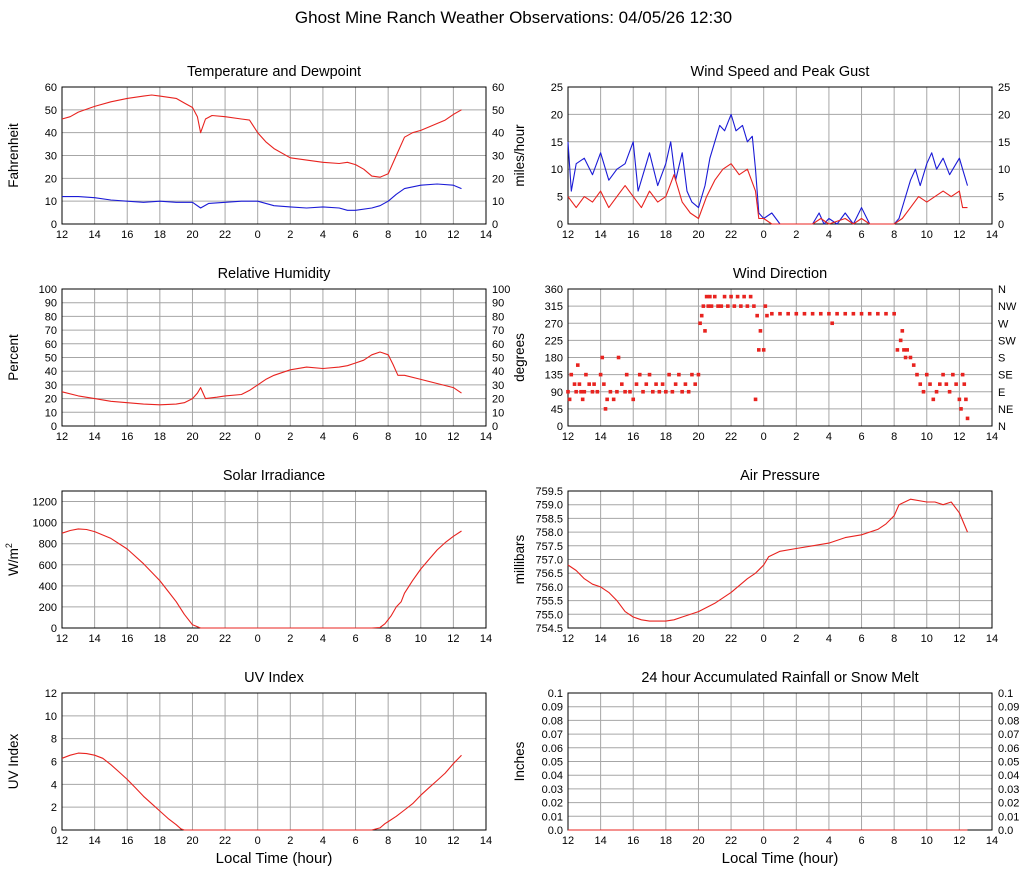 This screenshot has width=1027, height=878. Describe the element at coordinates (1004, 115) in the screenshot. I see `right-tick-label: 20` at that location.